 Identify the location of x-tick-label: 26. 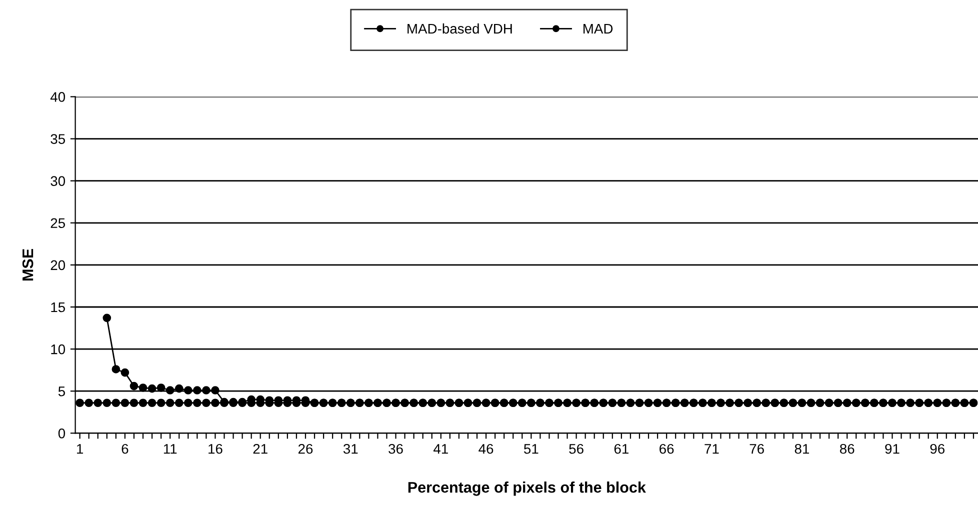
(305, 449).